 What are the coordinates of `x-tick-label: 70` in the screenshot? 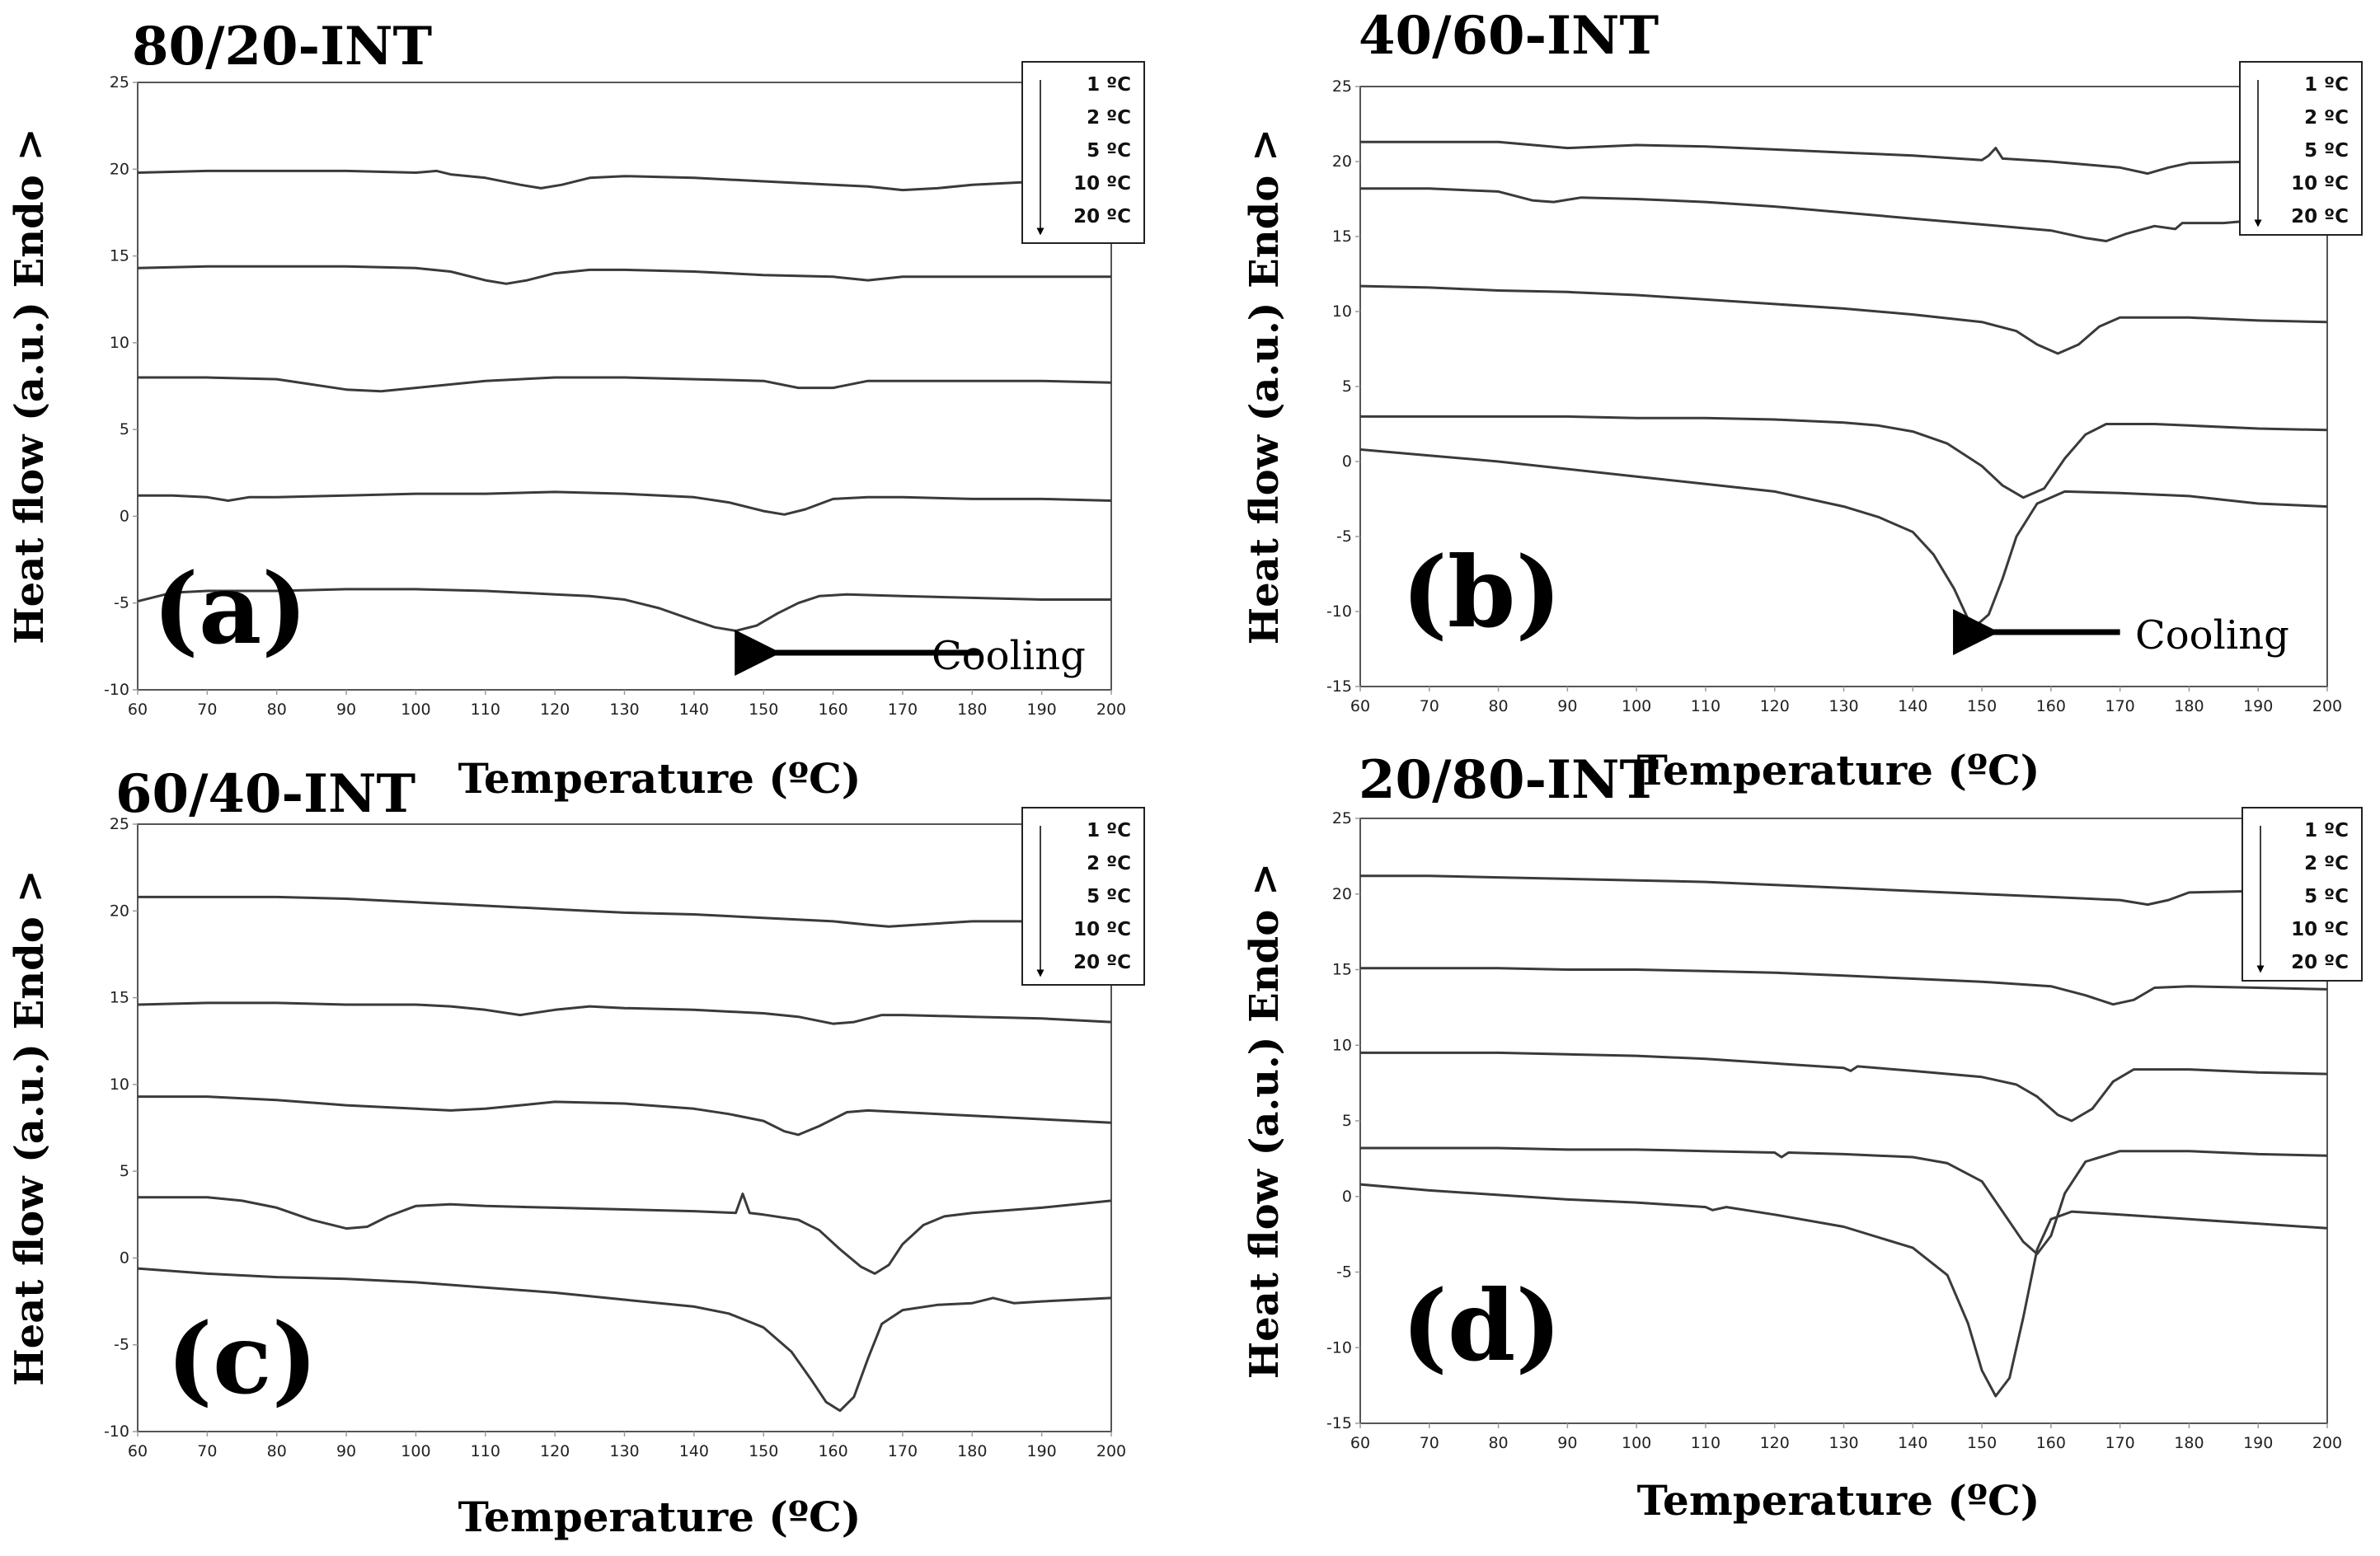 It's located at (207, 1451).